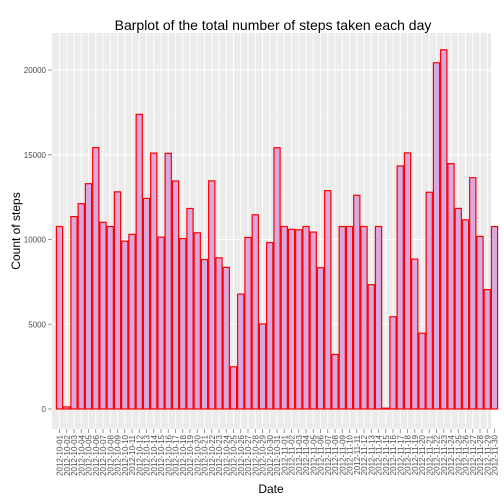  What do you see at coordinates (226, 454) in the screenshot?
I see `x-tick-label: 2012-10-24` at bounding box center [226, 454].